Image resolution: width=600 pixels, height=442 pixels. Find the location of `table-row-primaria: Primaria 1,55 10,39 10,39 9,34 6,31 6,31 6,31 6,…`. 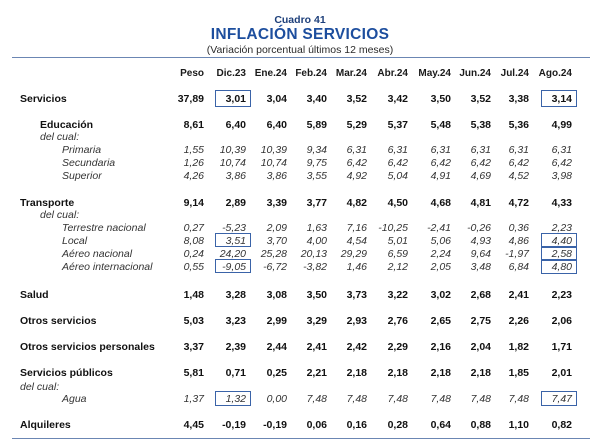

table-row-primaria: Primaria 1,55 10,39 10,39 9,34 6,31 6,31 6,31 6,… is located at coordinates (300, 151).